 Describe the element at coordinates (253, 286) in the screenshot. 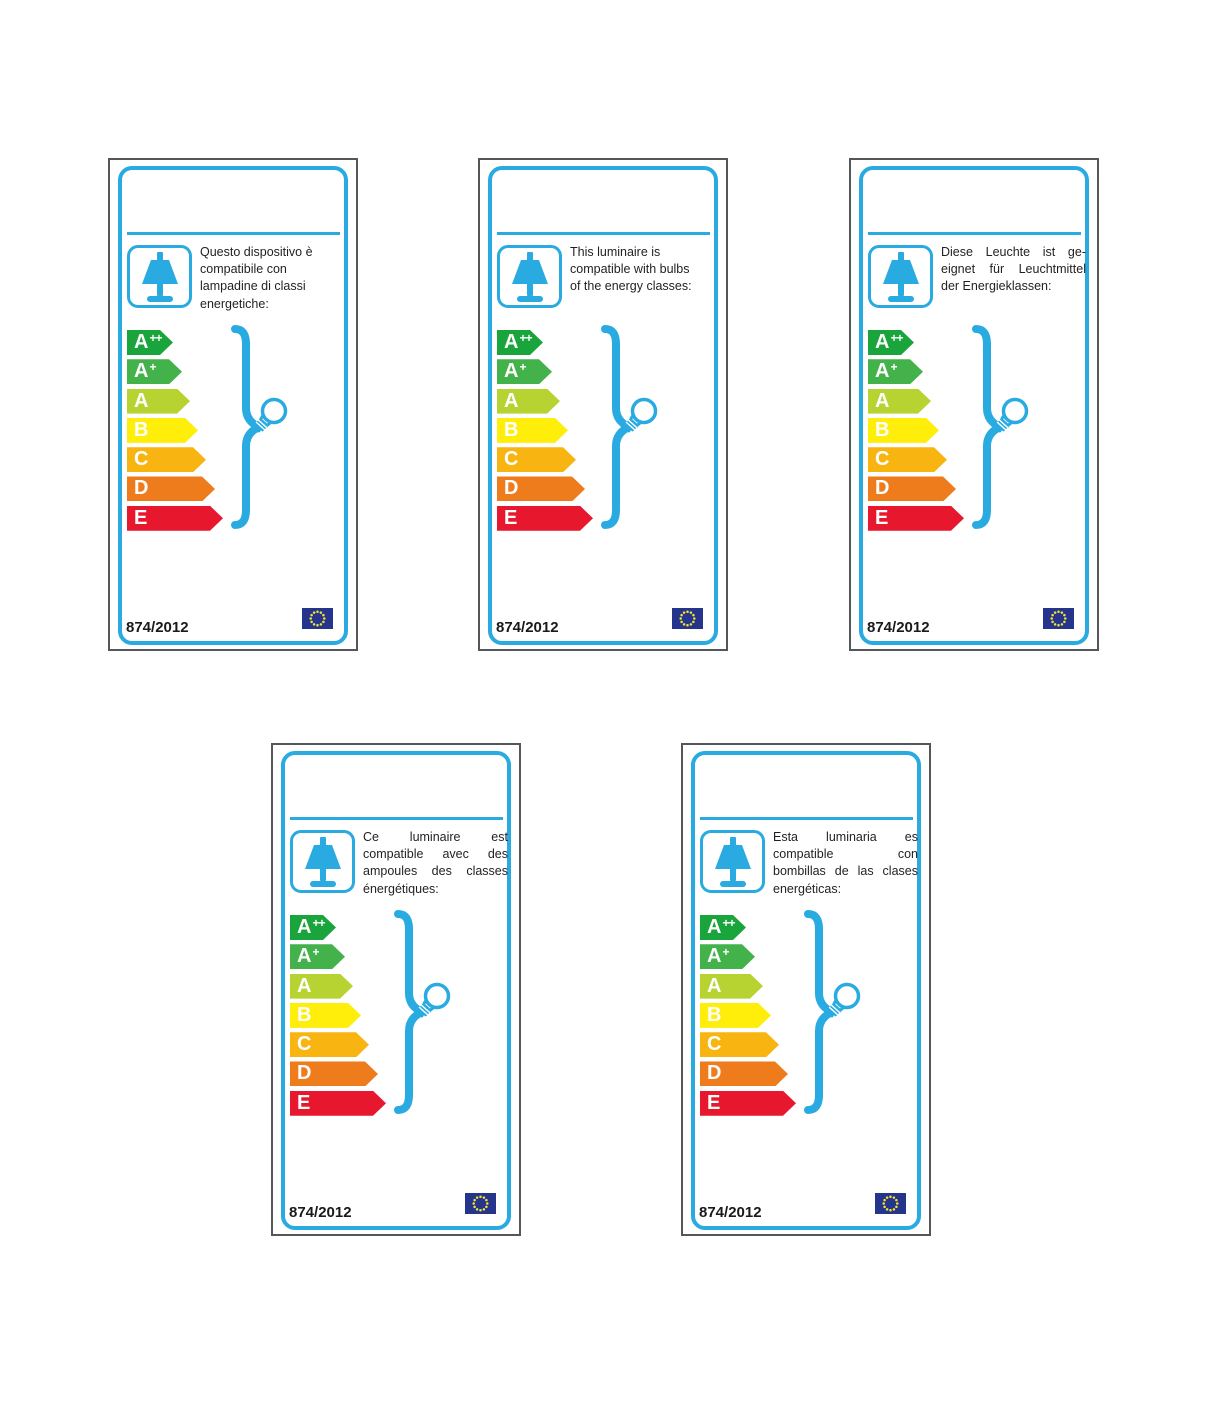

I see `compatibility-text-line: lampadine di classi` at that location.